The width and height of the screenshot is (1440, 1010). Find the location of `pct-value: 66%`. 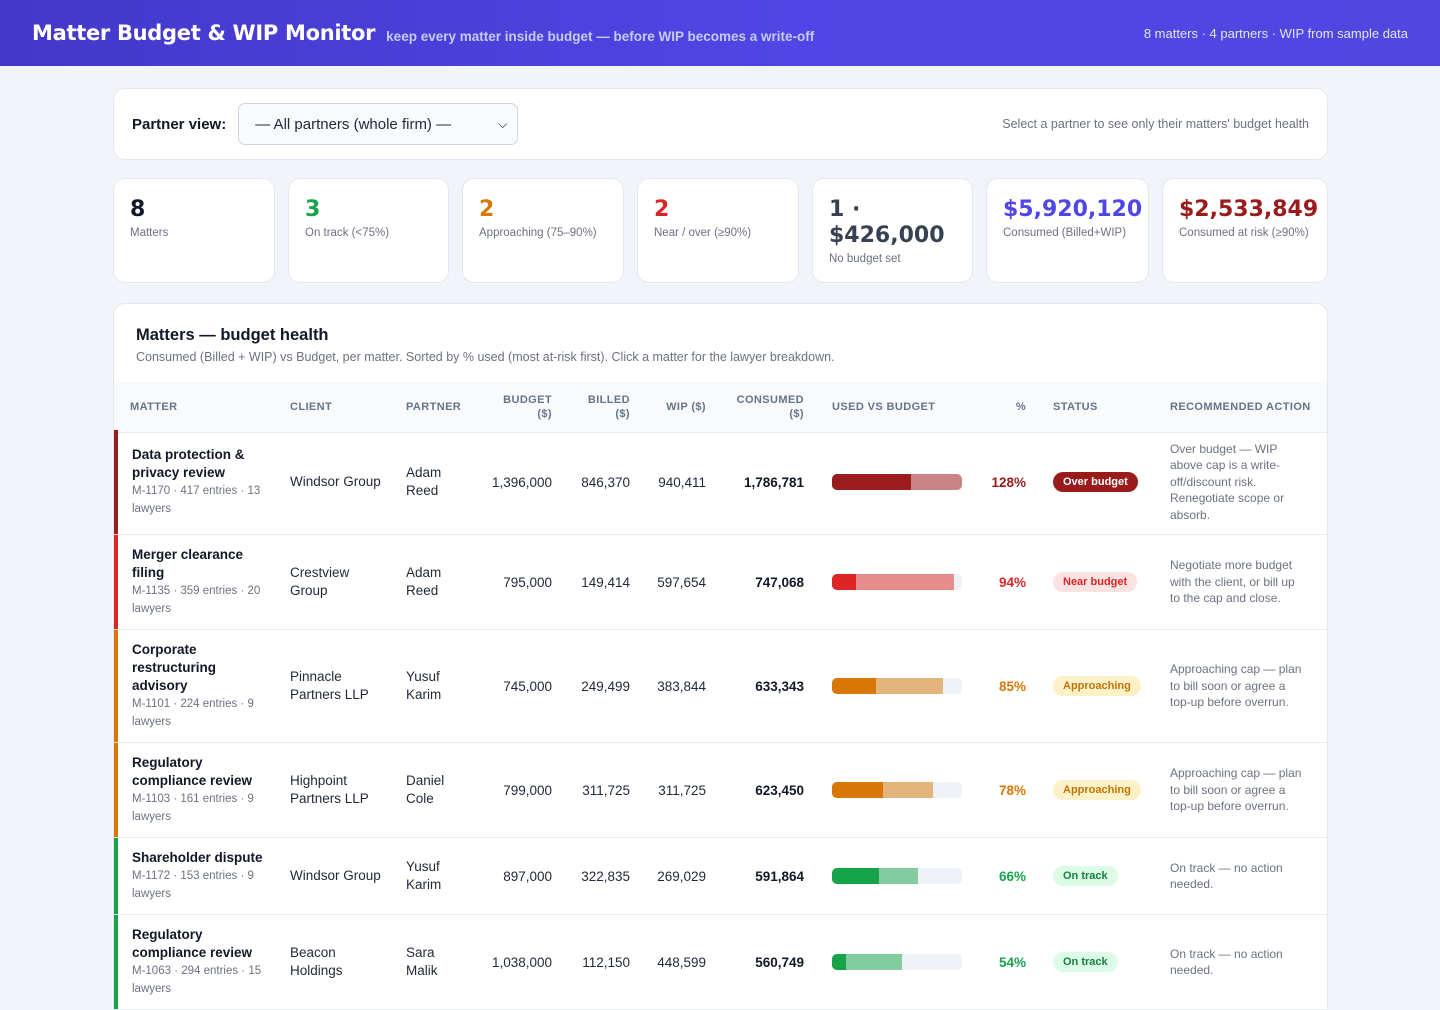

pct-value: 66% is located at coordinates (1012, 876).